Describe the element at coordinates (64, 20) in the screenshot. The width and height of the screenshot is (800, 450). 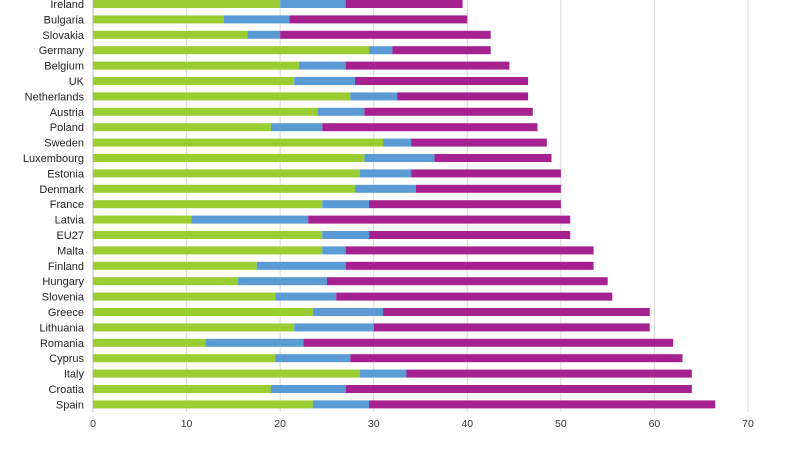
I see `category-label: Bulgaria` at that location.